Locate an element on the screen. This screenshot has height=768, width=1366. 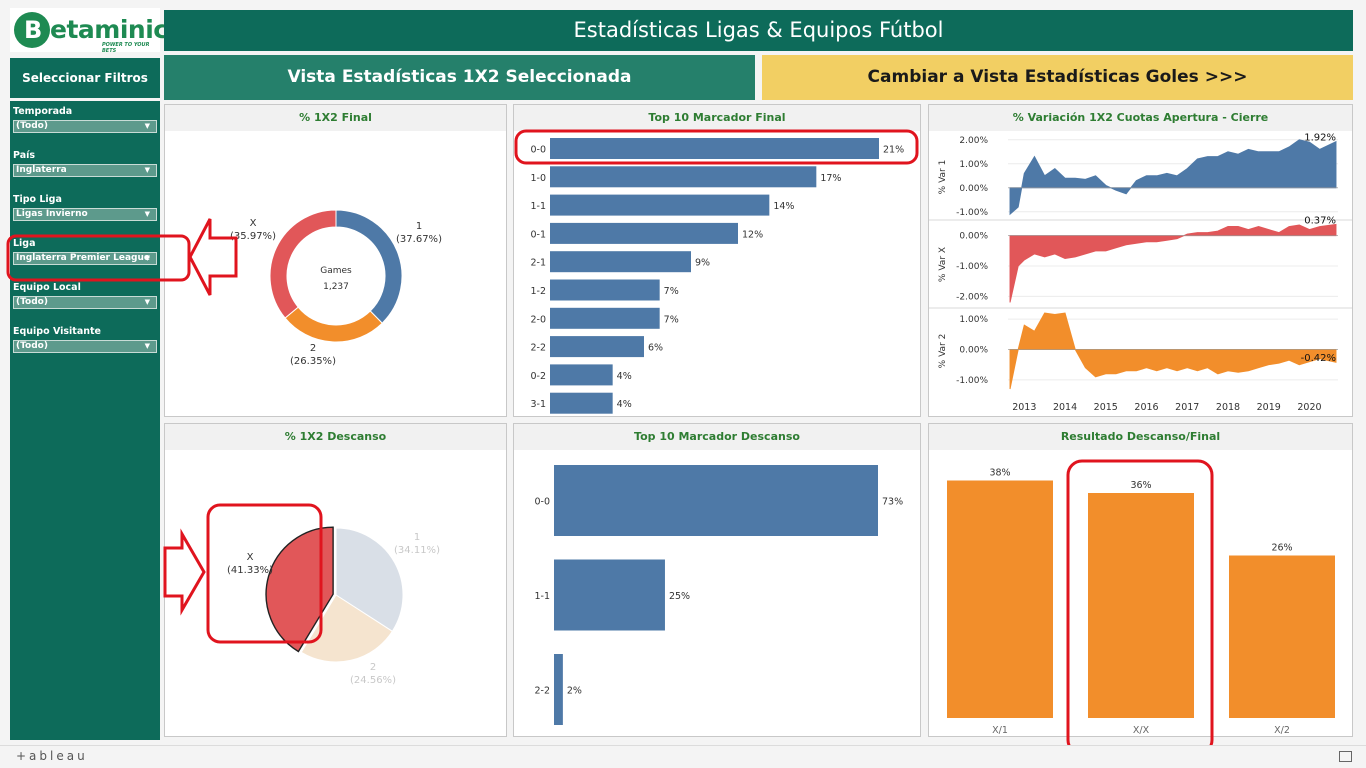
donut-center-value: 1,237 is located at coordinates (336, 287).